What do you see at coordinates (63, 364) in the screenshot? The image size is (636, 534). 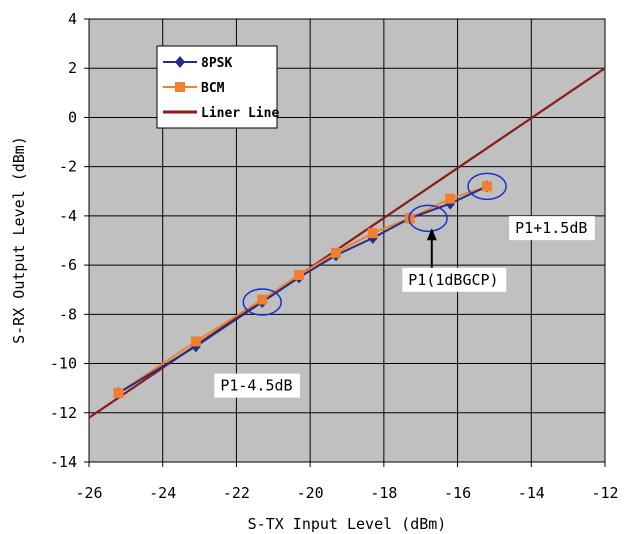 I see `y-tick-label: -10` at bounding box center [63, 364].